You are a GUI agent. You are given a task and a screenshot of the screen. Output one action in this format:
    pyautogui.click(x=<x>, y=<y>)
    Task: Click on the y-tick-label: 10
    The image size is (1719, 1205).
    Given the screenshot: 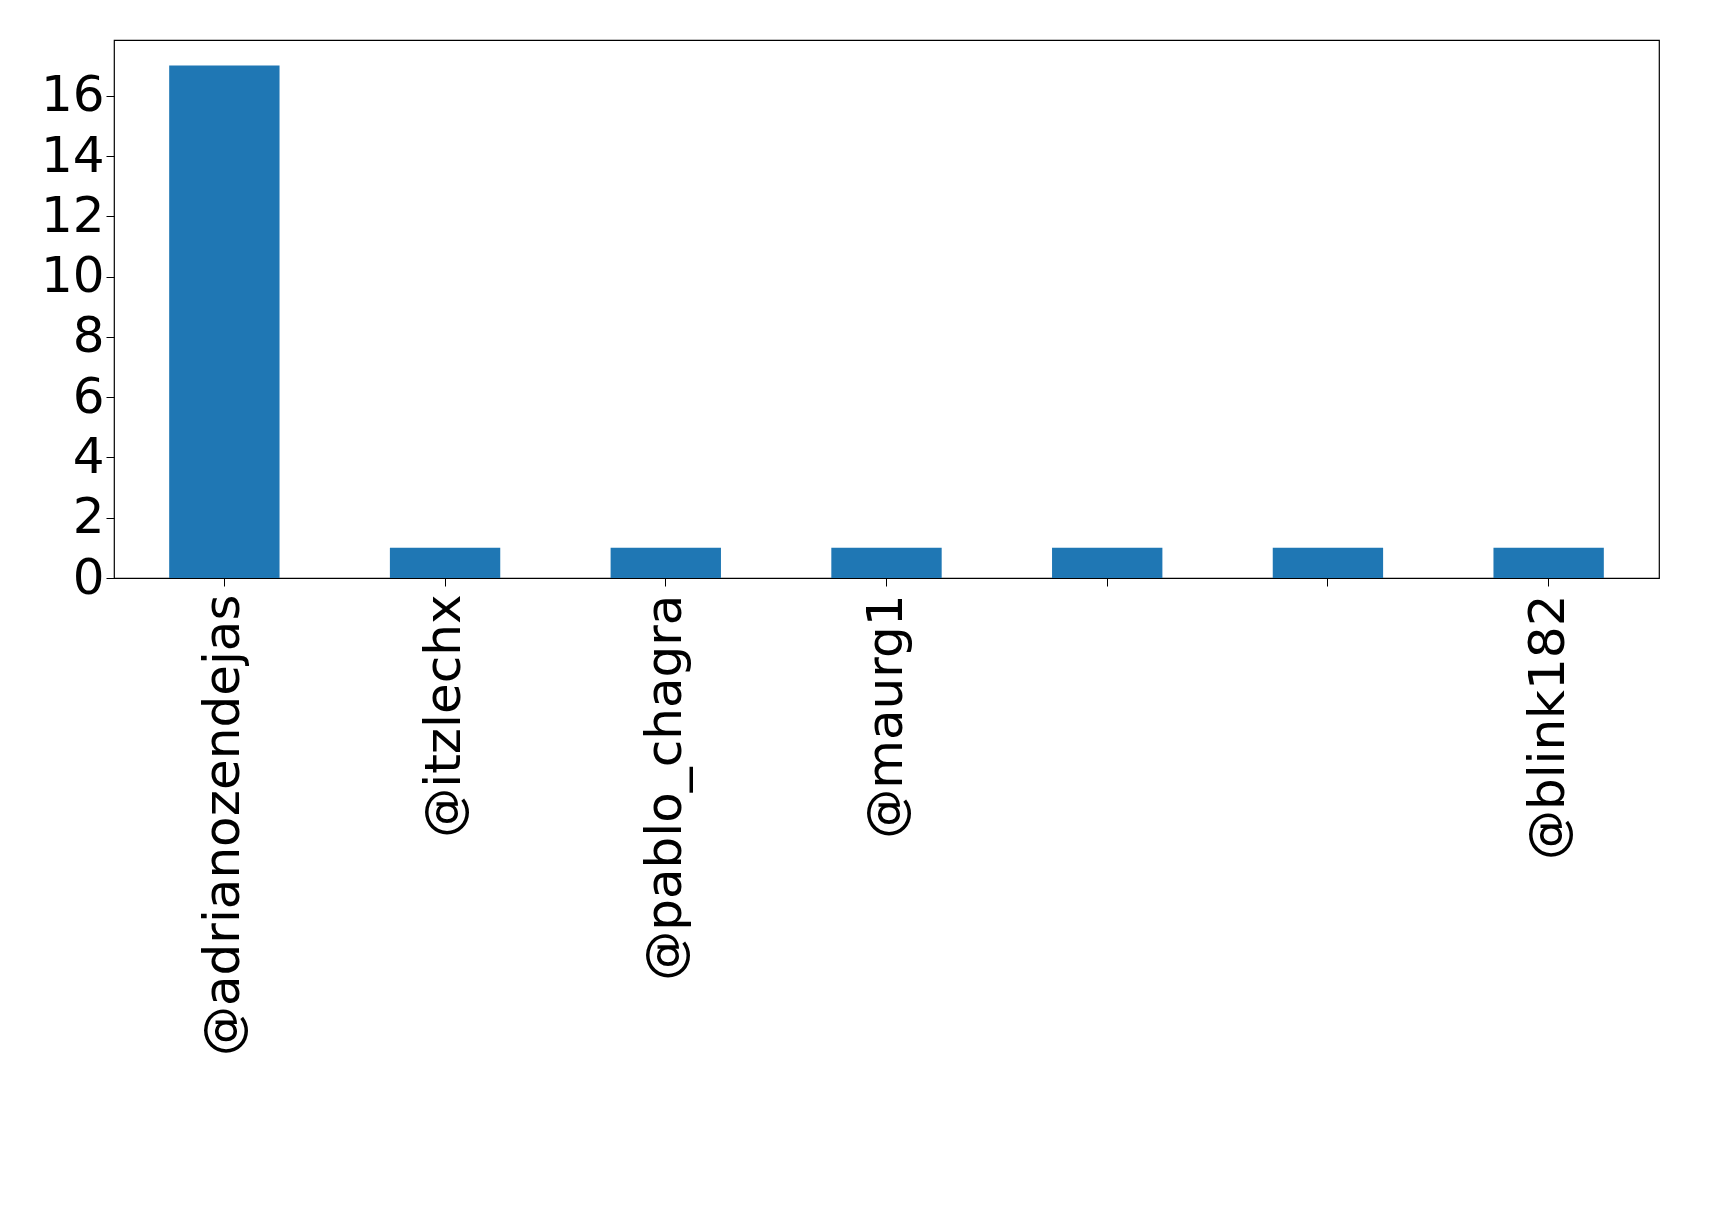 What is the action you would take?
    pyautogui.click(x=72, y=275)
    